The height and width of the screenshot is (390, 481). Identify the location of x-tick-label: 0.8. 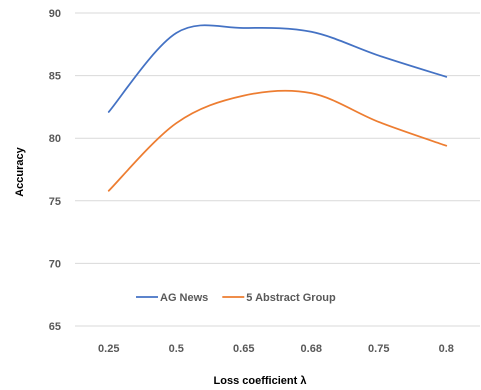
(446, 349).